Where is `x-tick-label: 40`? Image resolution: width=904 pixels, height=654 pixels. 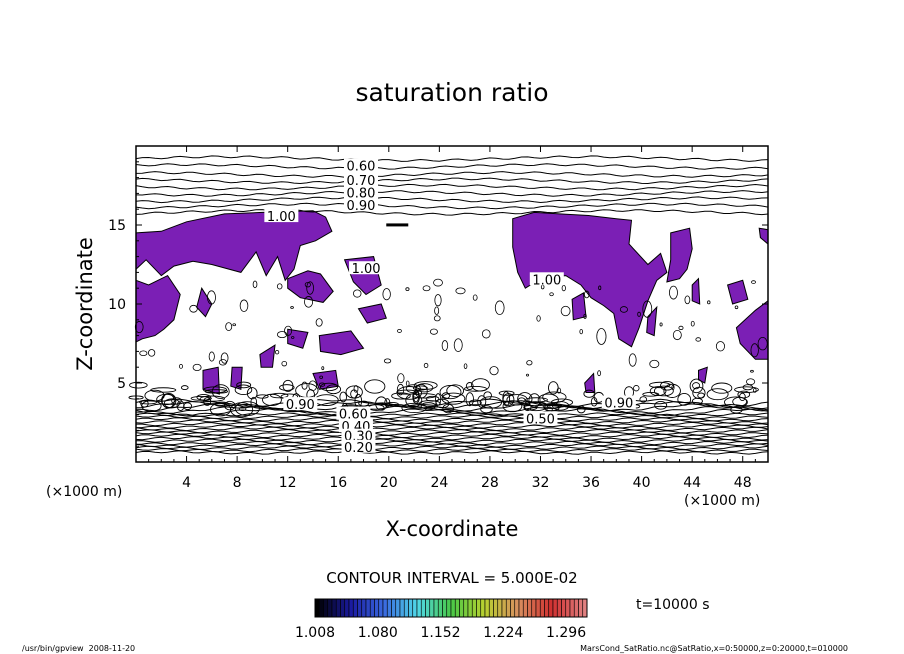
x-tick-label: 40 is located at coordinates (642, 483).